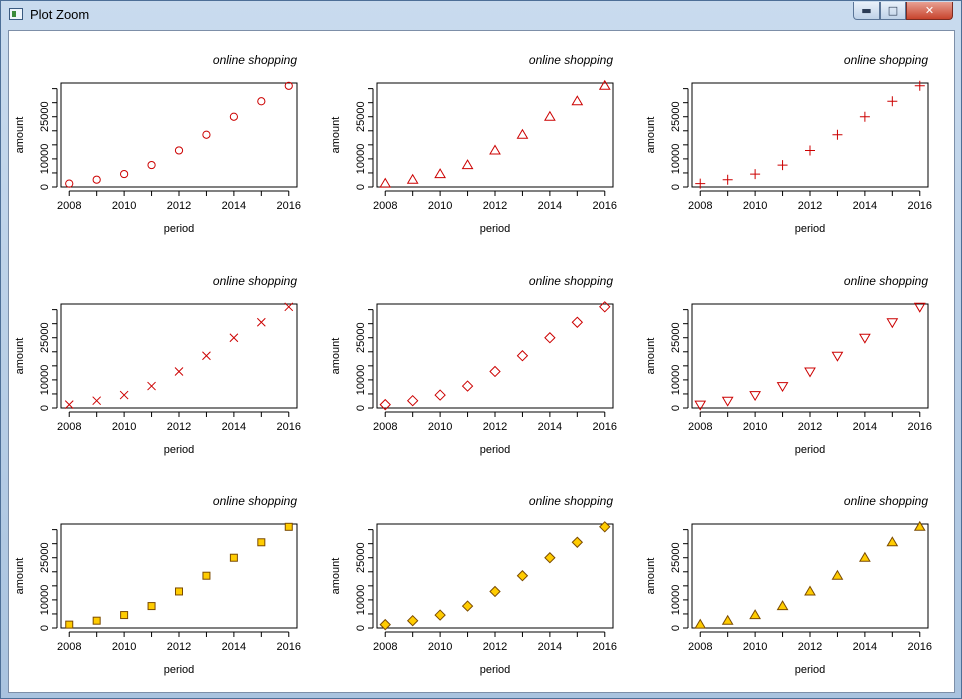 The height and width of the screenshot is (699, 962). Describe the element at coordinates (866, 11) in the screenshot. I see `minimize-button: ▬` at that location.